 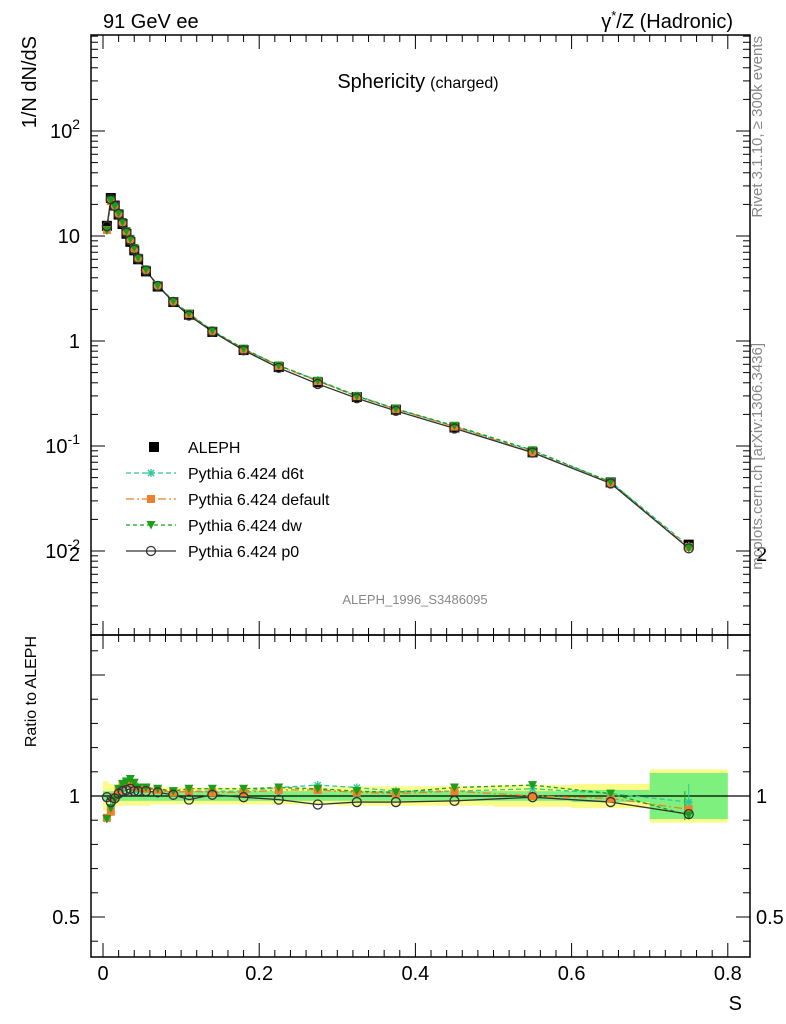 What do you see at coordinates (735, 1004) in the screenshot?
I see `x-axis-label: S` at bounding box center [735, 1004].